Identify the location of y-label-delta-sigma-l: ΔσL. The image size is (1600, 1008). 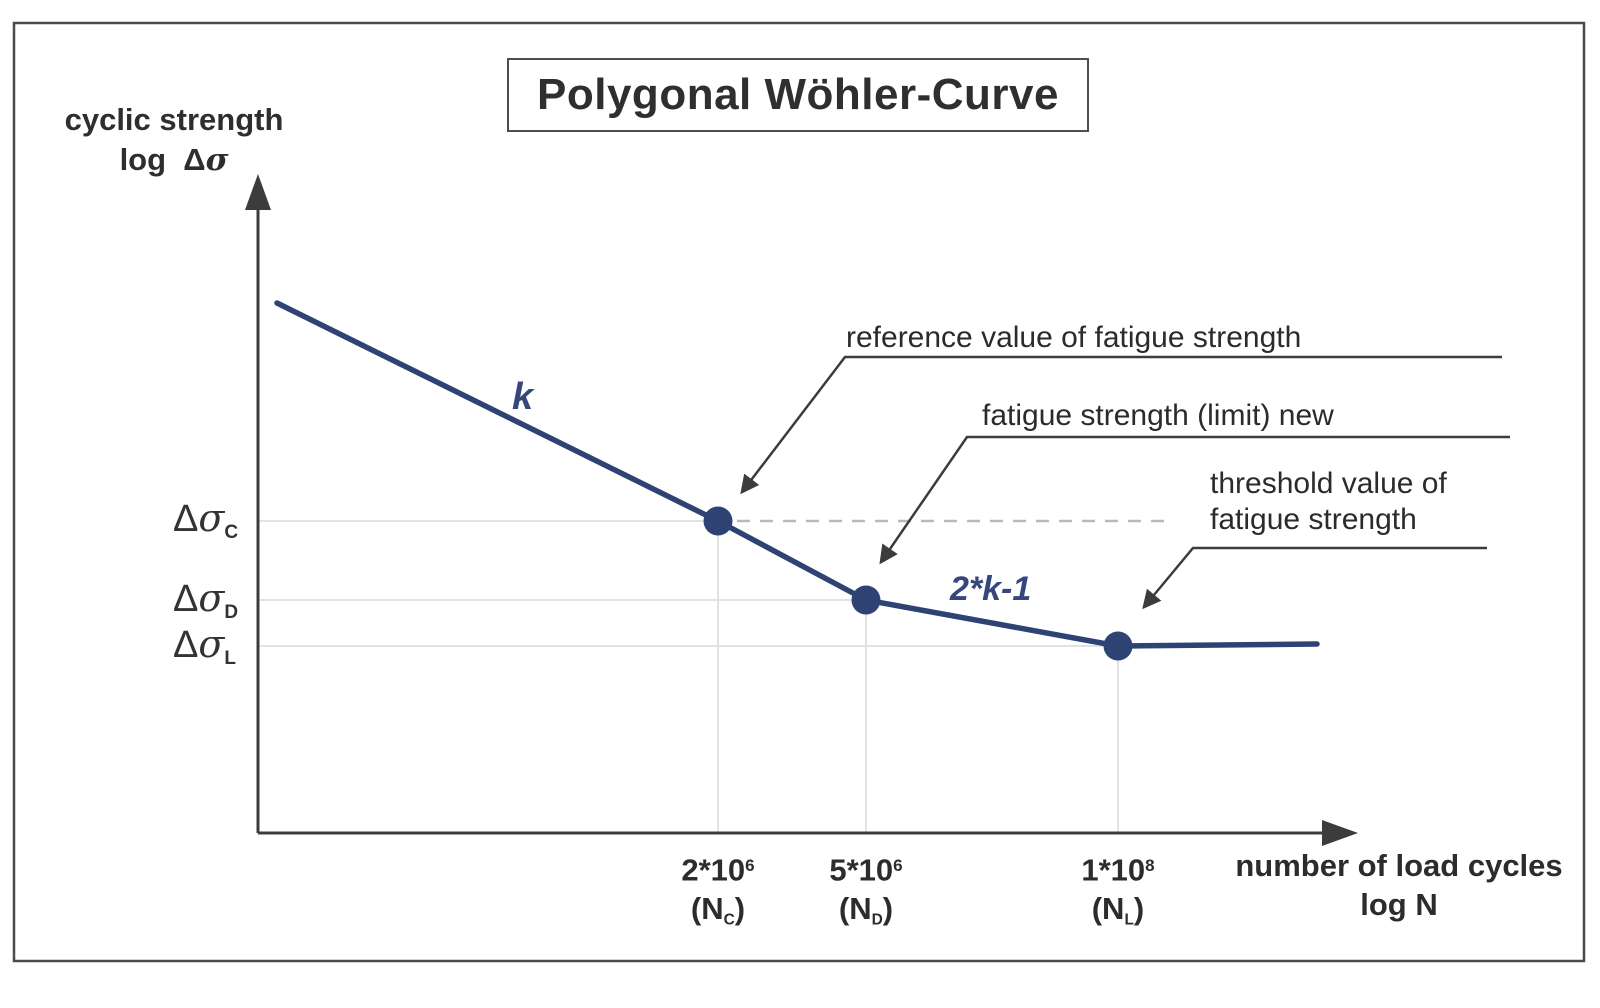
(204, 645).